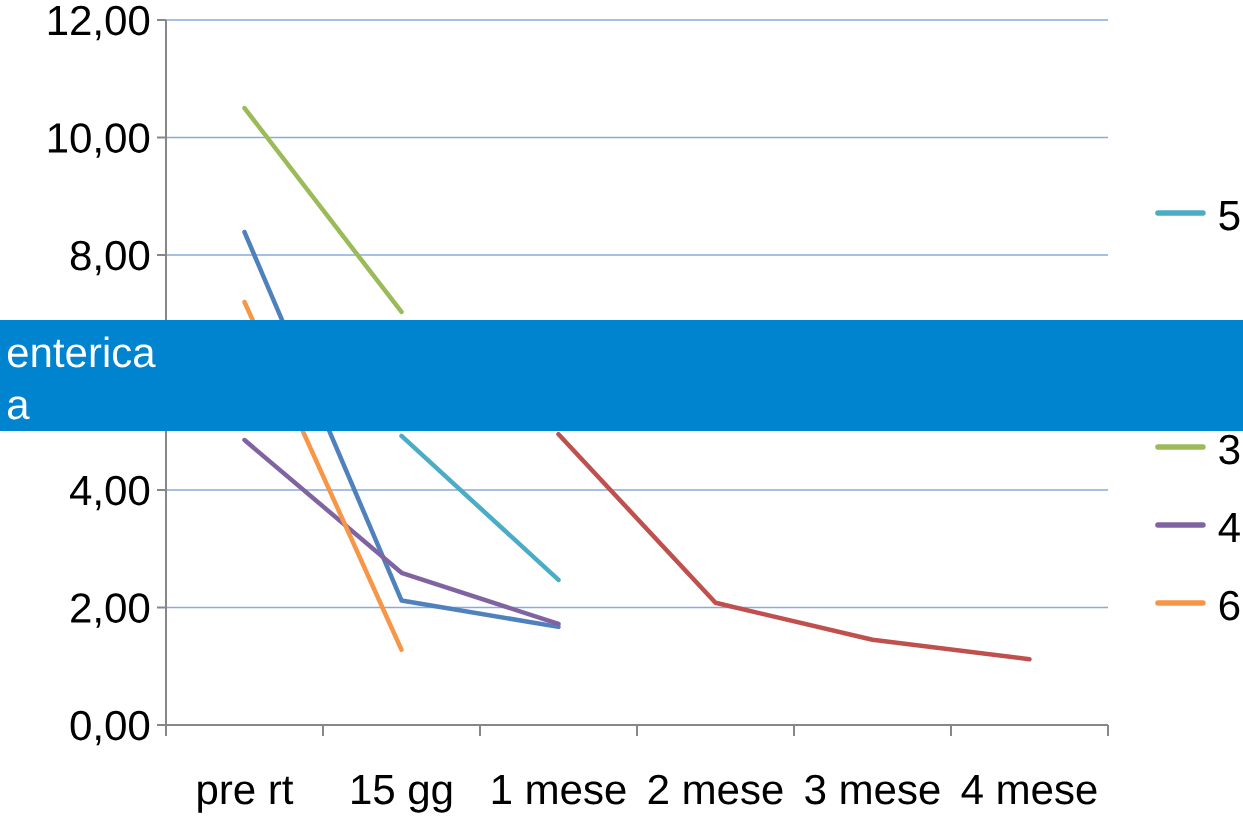 This screenshot has width=1243, height=818. Describe the element at coordinates (99, 140) in the screenshot. I see `y-tick-label: 10,00` at that location.